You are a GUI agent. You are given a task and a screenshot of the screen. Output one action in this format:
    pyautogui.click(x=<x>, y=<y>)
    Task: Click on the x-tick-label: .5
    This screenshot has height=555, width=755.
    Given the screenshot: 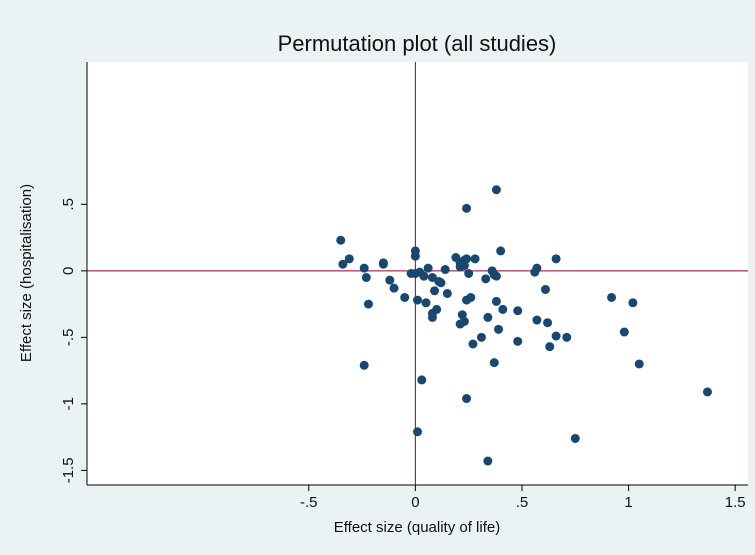 What is the action you would take?
    pyautogui.click(x=522, y=502)
    